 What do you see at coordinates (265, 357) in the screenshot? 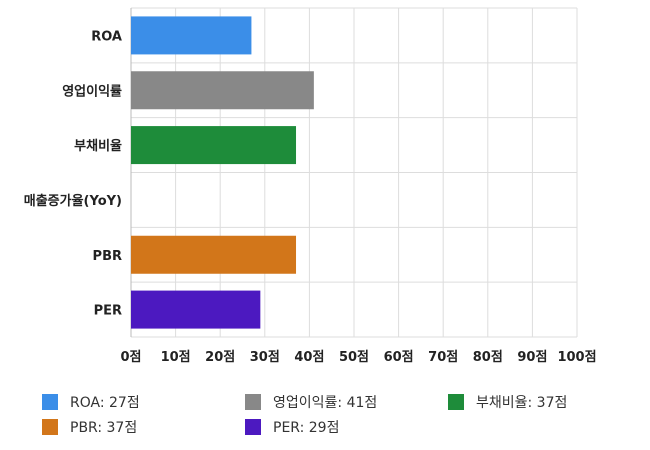
I see `x-tick-label: 30점` at bounding box center [265, 357].